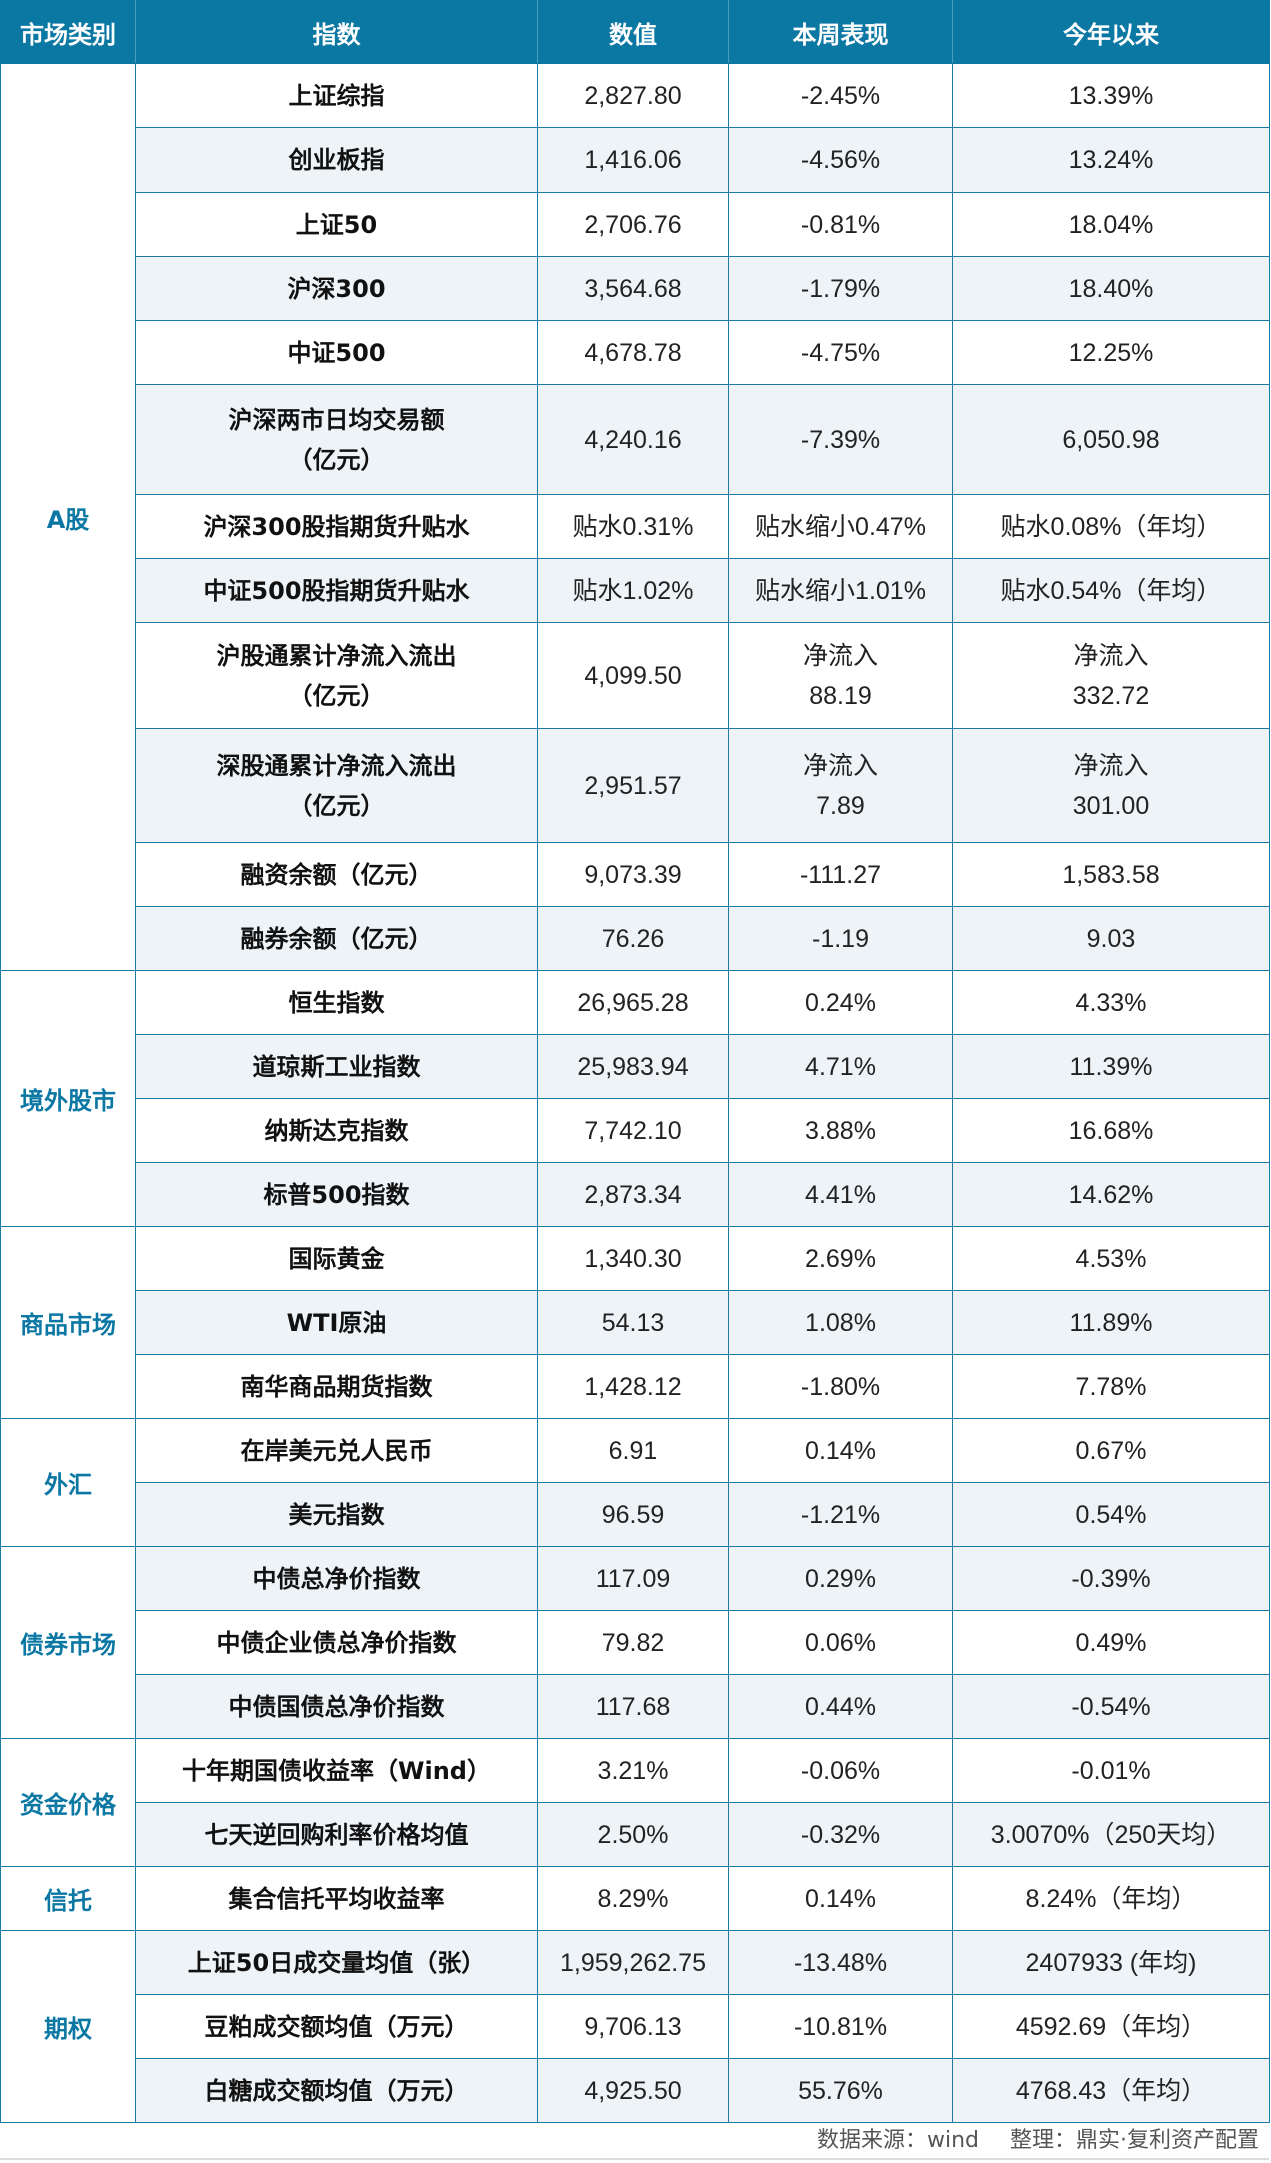 Image resolution: width=1271 pixels, height=2163 pixels. Describe the element at coordinates (635, 1194) in the screenshot. I see `table-row: 标普500指数 2,873.34 4.41% 14.62%` at that location.